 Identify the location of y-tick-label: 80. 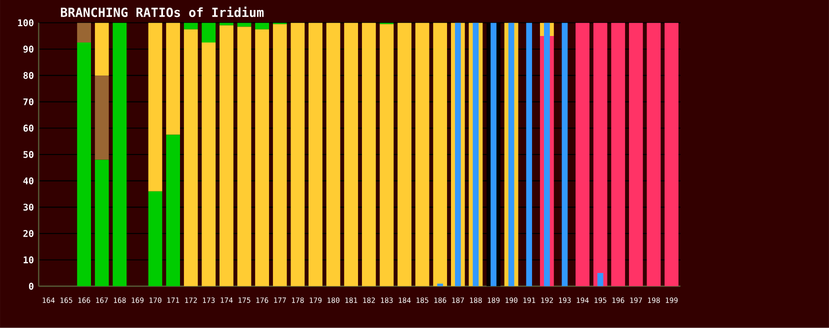
(28, 76).